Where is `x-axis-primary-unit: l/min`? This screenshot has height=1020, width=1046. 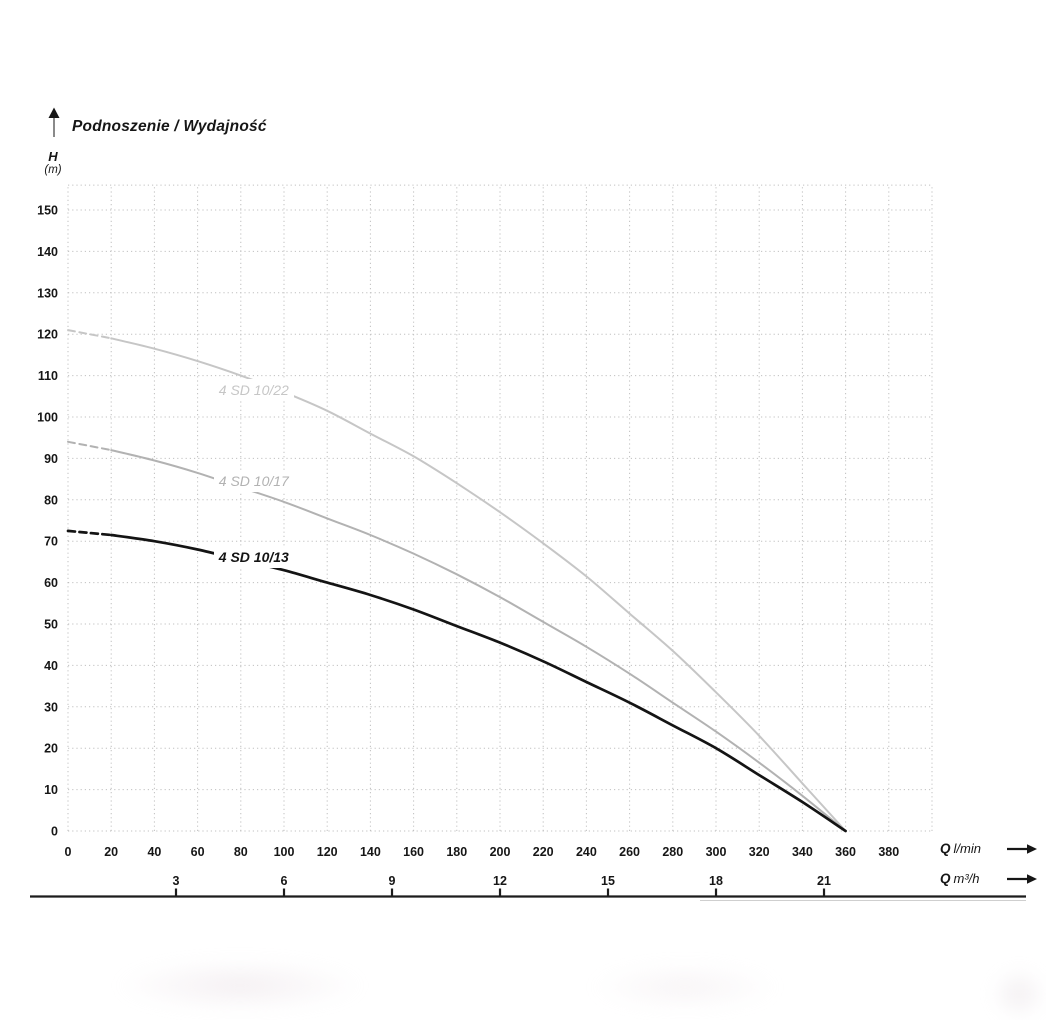
x-axis-primary-unit: l/min is located at coordinates (967, 848).